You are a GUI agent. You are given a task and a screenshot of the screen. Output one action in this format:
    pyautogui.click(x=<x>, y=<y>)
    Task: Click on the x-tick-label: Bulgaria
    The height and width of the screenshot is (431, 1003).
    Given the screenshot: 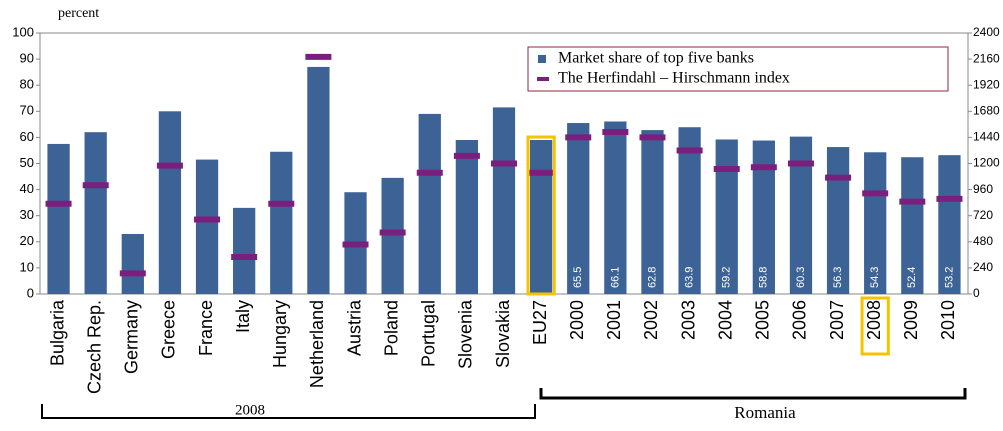 What is the action you would take?
    pyautogui.click(x=57, y=332)
    